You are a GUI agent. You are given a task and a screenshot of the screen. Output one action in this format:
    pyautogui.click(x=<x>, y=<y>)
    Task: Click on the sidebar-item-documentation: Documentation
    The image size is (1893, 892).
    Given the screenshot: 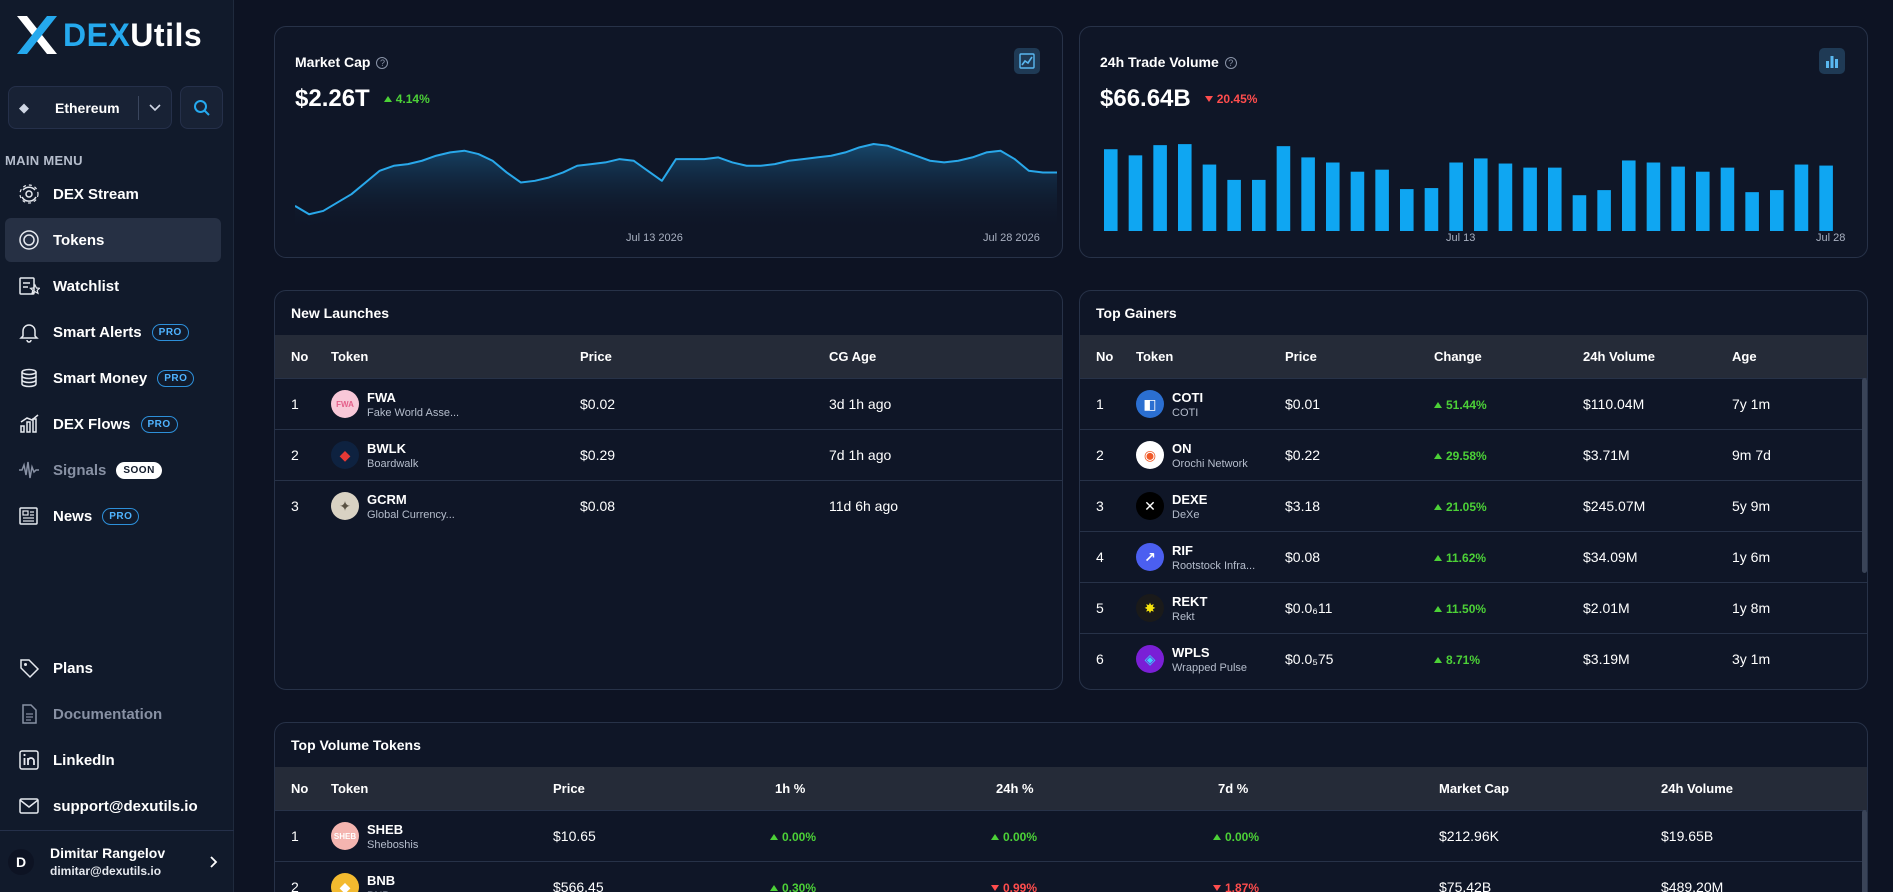 What is the action you would take?
    pyautogui.click(x=113, y=714)
    